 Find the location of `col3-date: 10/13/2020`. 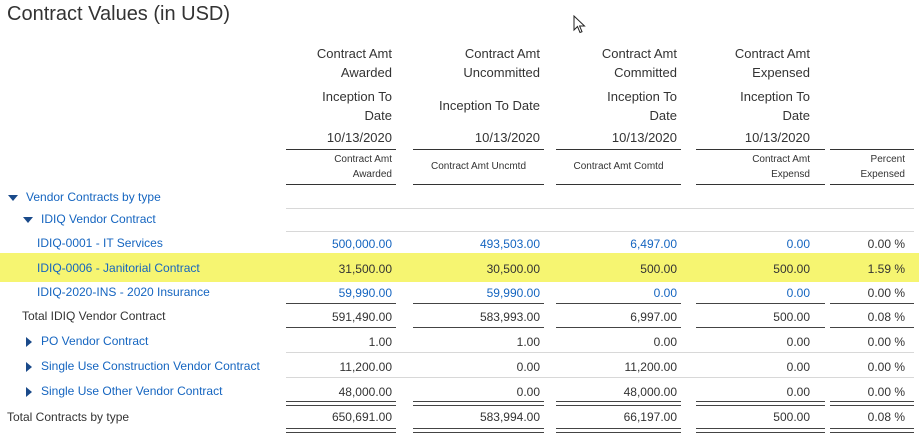

col3-date: 10/13/2020 is located at coordinates (644, 137).